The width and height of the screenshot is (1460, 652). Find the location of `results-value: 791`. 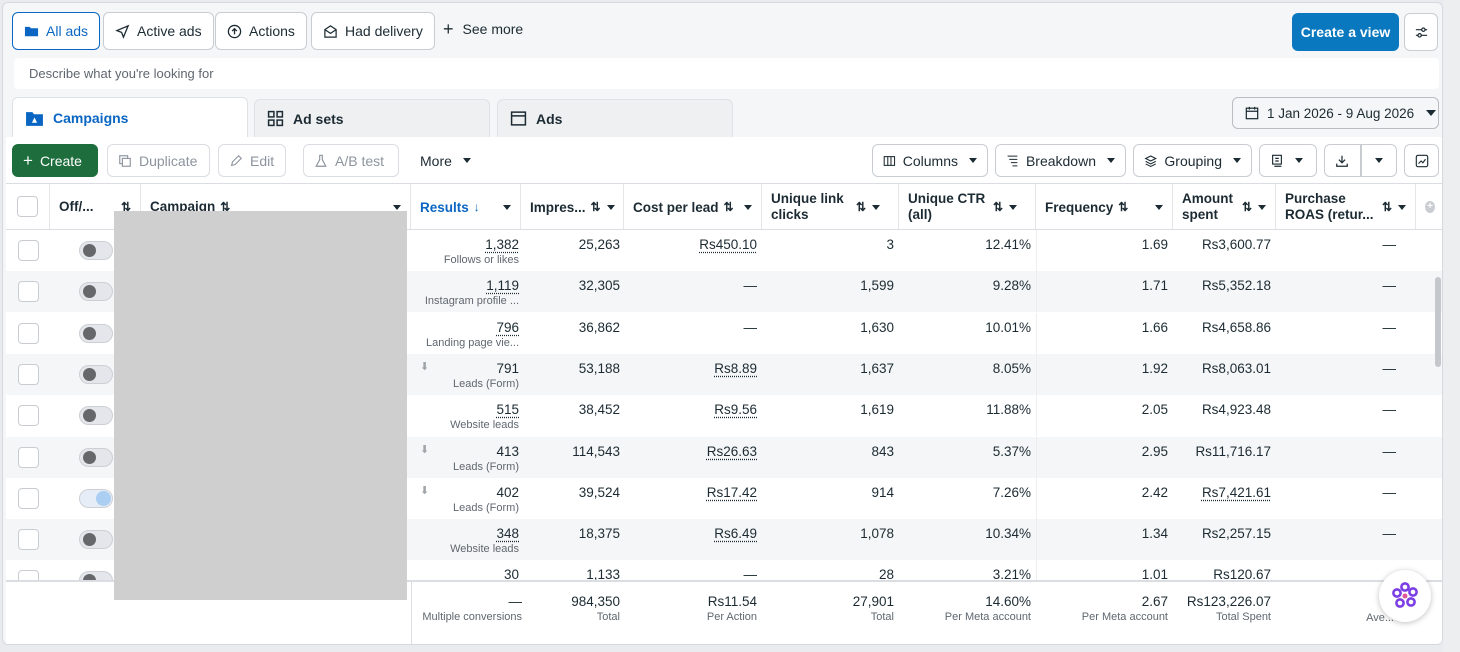

results-value: 791 is located at coordinates (507, 368).